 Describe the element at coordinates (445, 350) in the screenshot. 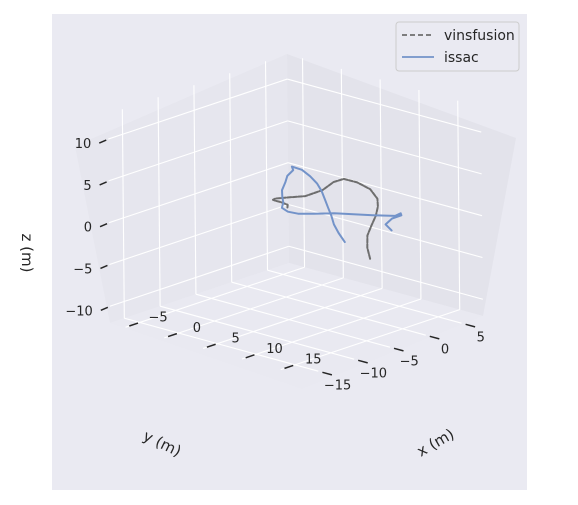

I see `y-tick-label: 0` at that location.